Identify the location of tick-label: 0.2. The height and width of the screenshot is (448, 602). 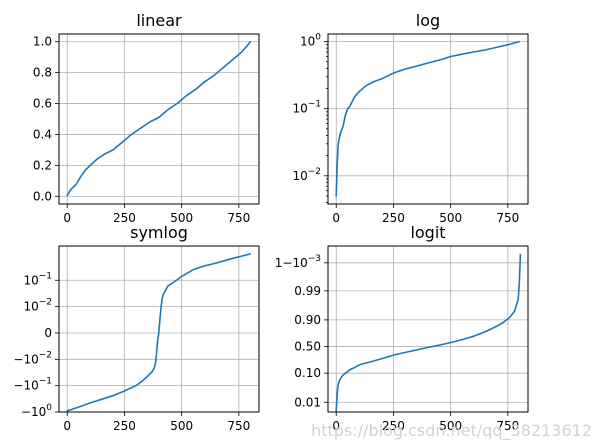
(42, 165).